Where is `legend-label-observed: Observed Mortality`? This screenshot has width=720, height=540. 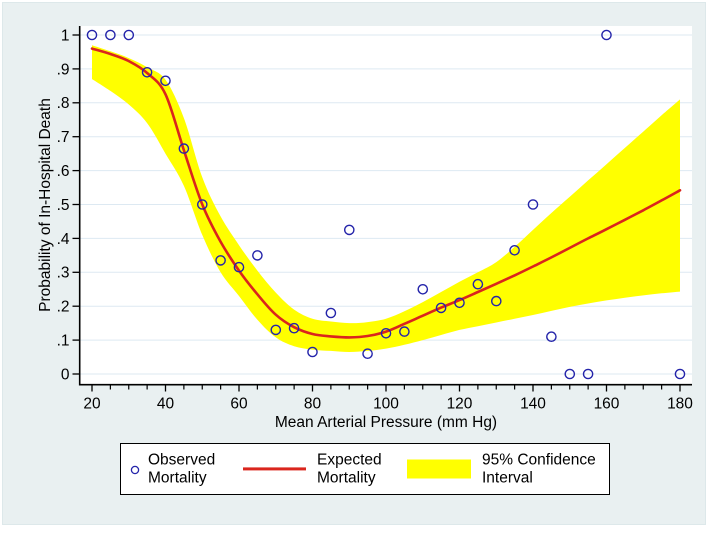
legend-label-observed: Observed Mortality is located at coordinates (181, 469).